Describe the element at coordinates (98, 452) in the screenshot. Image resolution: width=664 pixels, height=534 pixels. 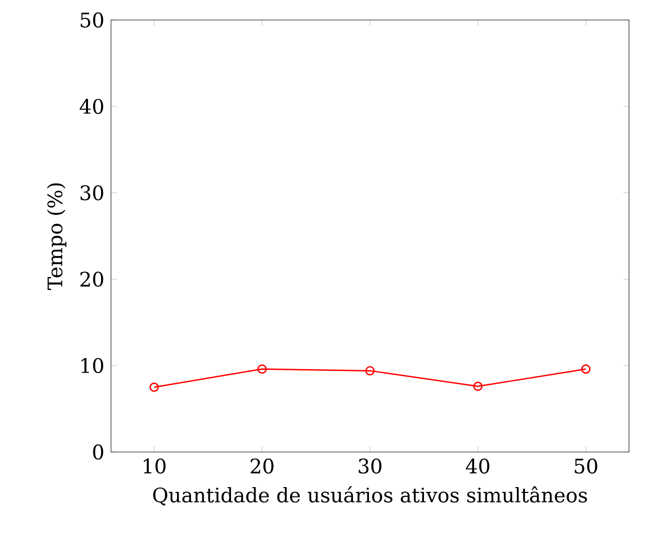
I see `y-tick-label: 0` at that location.